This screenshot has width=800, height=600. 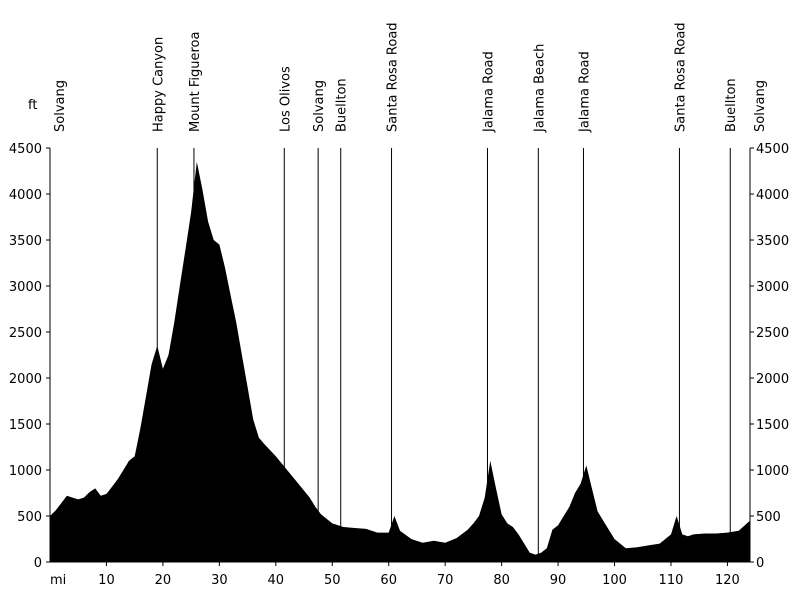 I want to click on left-y-tick-label: 2500, so click(x=25, y=333).